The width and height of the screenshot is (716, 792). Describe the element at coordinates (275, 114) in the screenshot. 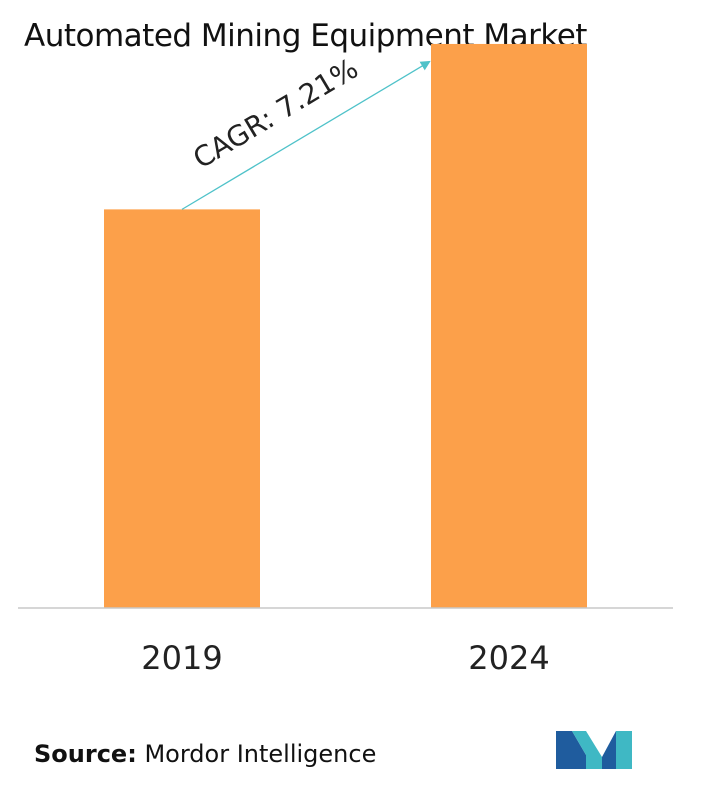

I see `cagr-label: CAGR: 7.21%` at that location.